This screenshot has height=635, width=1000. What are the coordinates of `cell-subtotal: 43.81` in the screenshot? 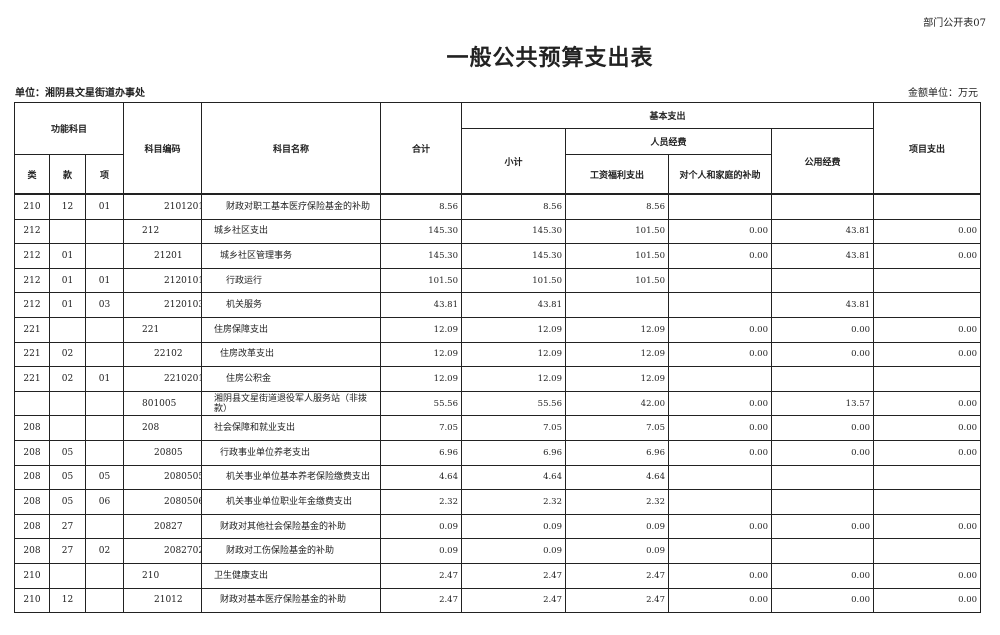 It's located at (513, 305).